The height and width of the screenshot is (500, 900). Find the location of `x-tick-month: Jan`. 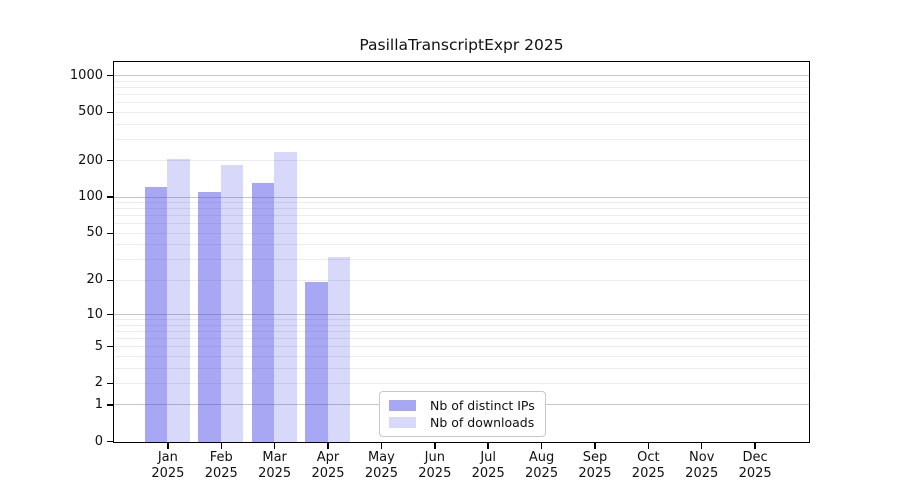

x-tick-month: Jan is located at coordinates (167, 457).